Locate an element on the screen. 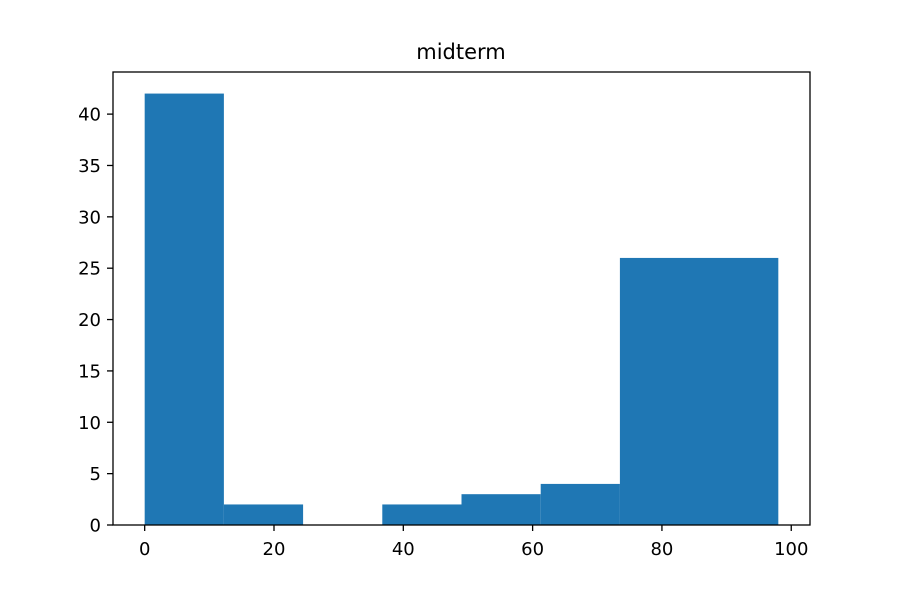 The height and width of the screenshot is (600, 900). y-tick-label-6: 30 is located at coordinates (89, 217).